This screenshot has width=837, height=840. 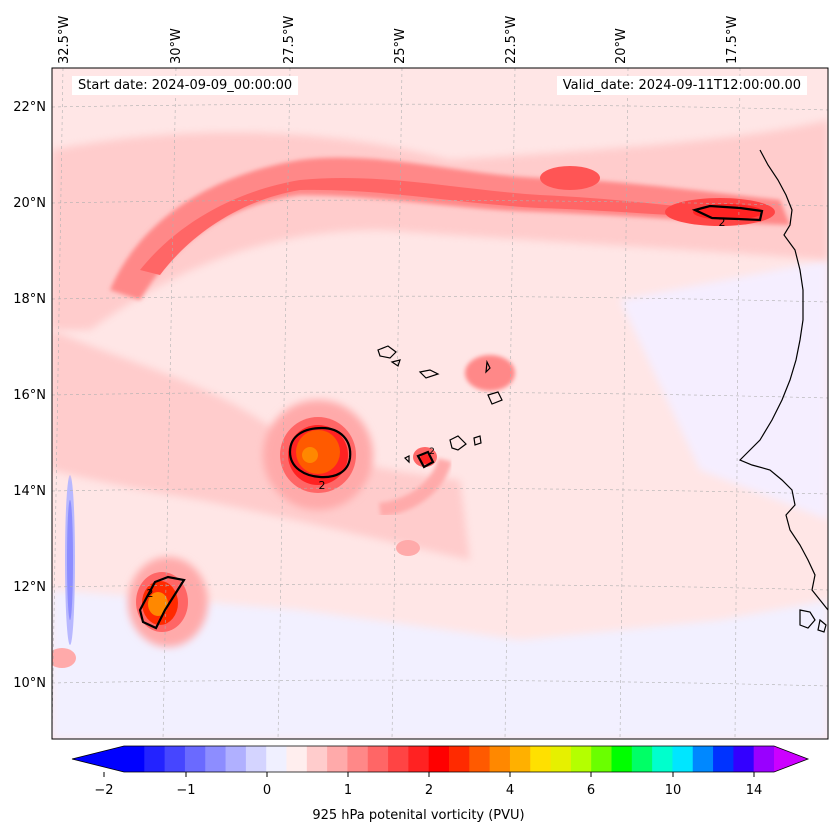 I want to click on latitude-labels: 22°N 20°N 18°N 16°N 14°N 12°N 10°N, so click(x=29, y=395).